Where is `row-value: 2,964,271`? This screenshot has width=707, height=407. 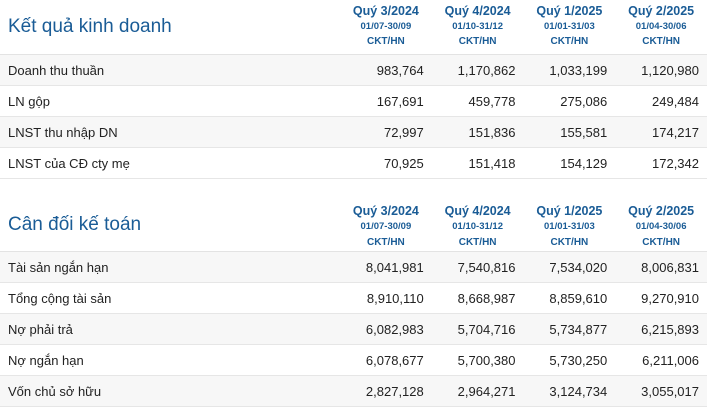 row-value: 2,964,271 is located at coordinates (486, 391).